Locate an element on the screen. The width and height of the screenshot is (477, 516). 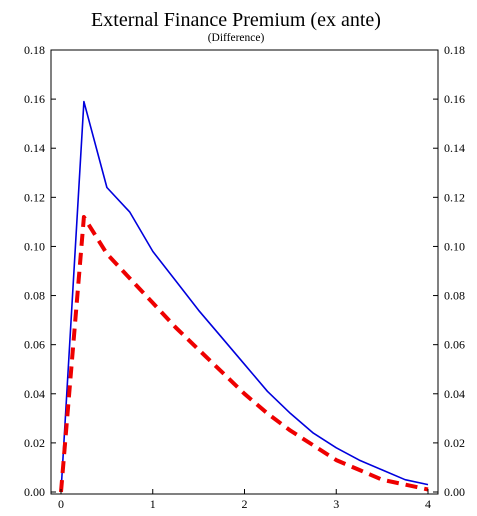
x-tick-label: 1 is located at coordinates (153, 504).